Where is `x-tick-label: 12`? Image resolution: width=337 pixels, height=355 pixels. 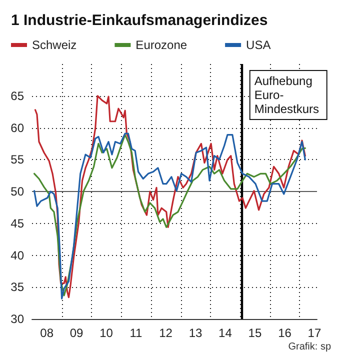
x-tick-label: 12 is located at coordinates (166, 333).